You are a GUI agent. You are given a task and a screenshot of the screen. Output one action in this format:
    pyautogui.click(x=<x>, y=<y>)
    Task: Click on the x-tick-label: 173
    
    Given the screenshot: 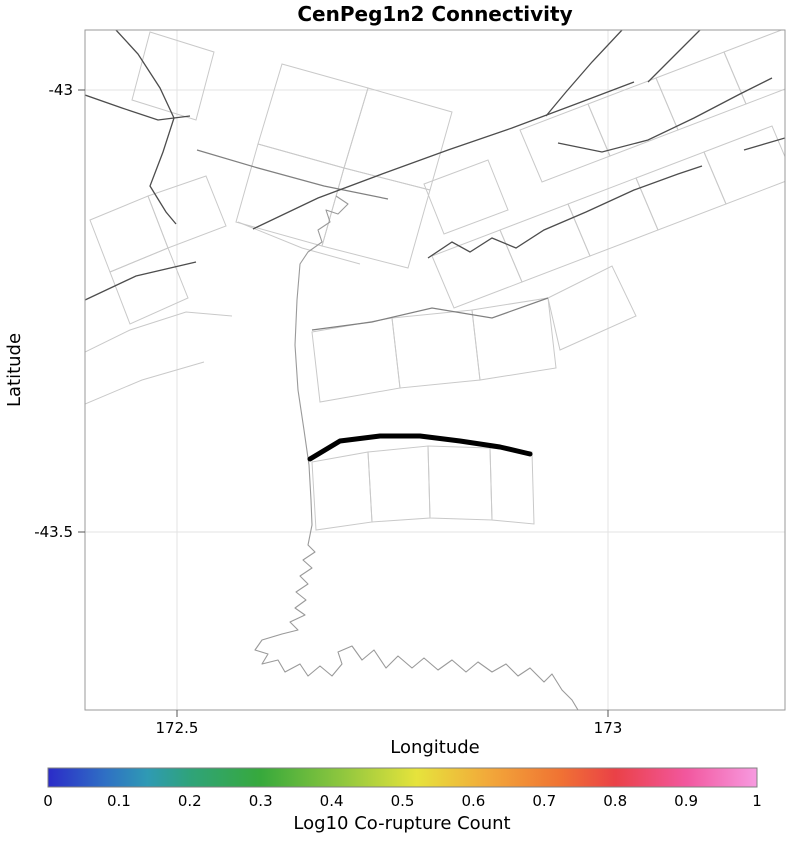 What is the action you would take?
    pyautogui.click(x=608, y=728)
    